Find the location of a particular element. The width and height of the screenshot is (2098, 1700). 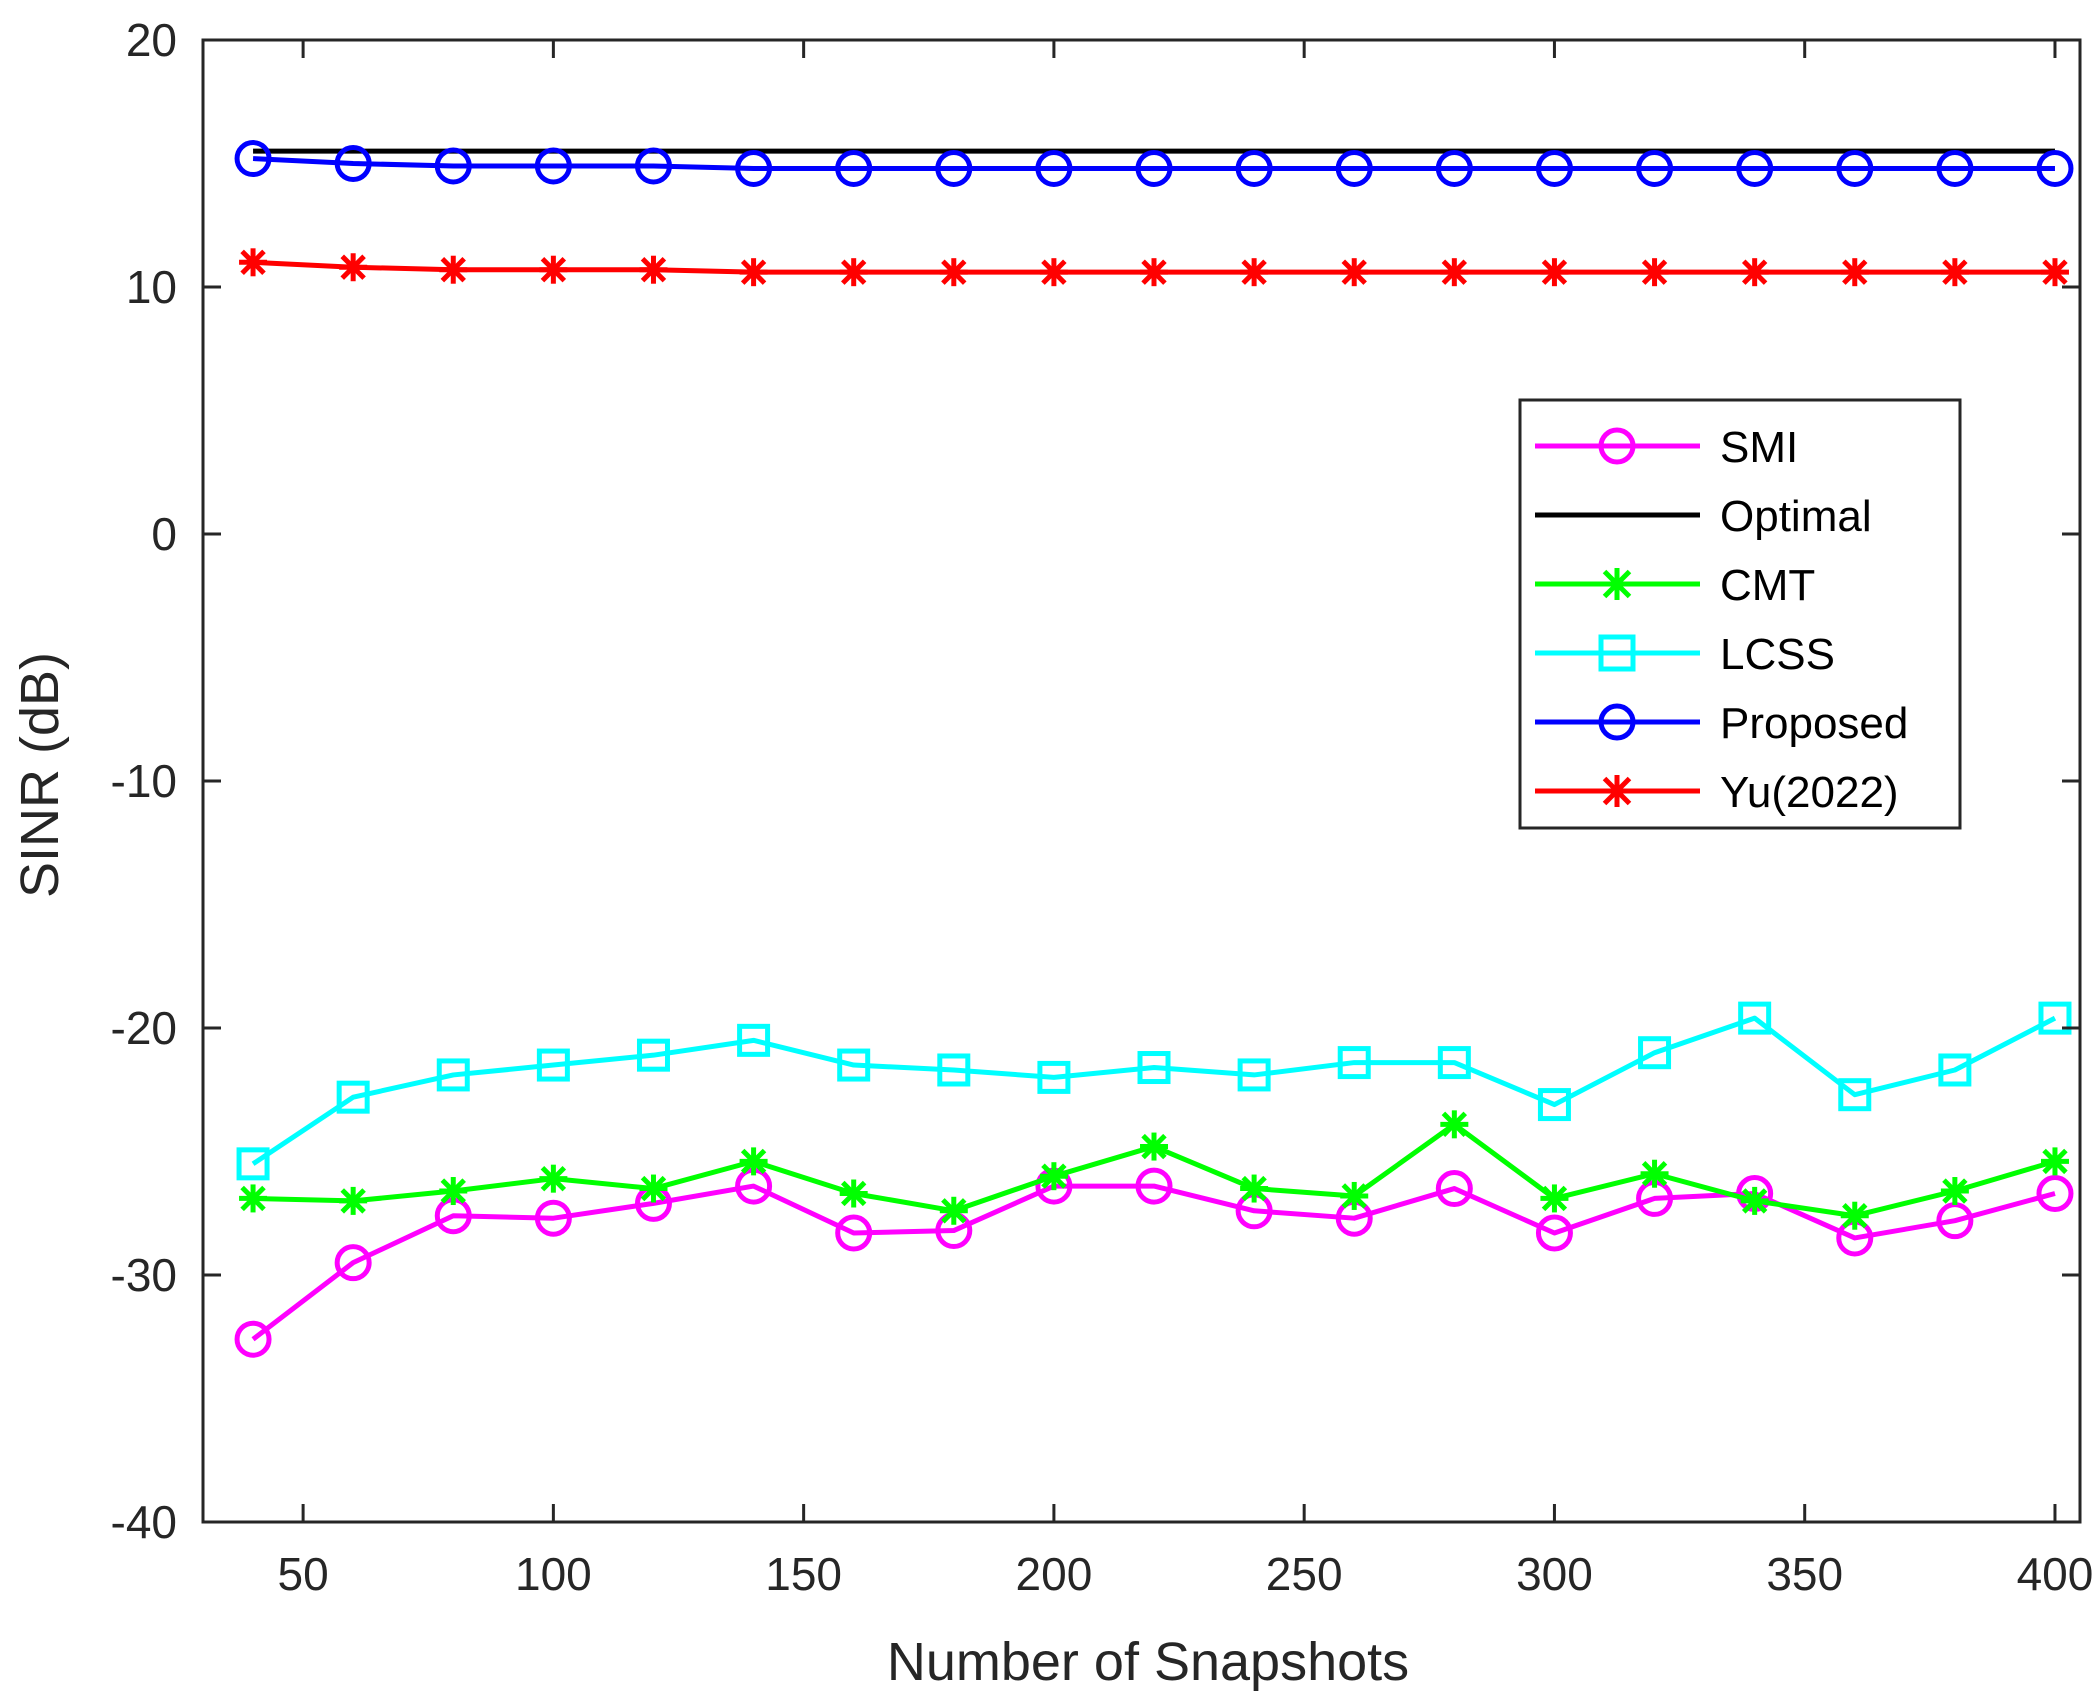

legend-marker-yu-2022 is located at coordinates (1617, 791).